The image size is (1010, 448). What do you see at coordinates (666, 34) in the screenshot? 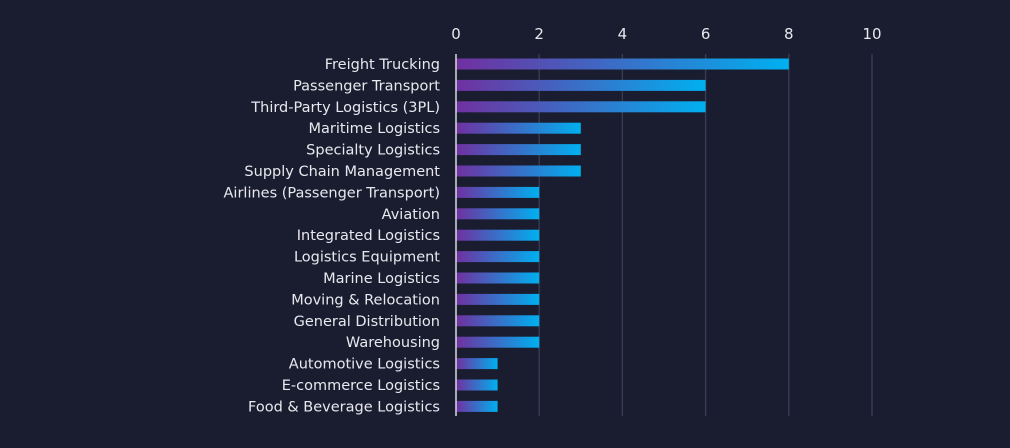
I see `x-axis-ticks: 0 2 4 6 8 10` at bounding box center [666, 34].